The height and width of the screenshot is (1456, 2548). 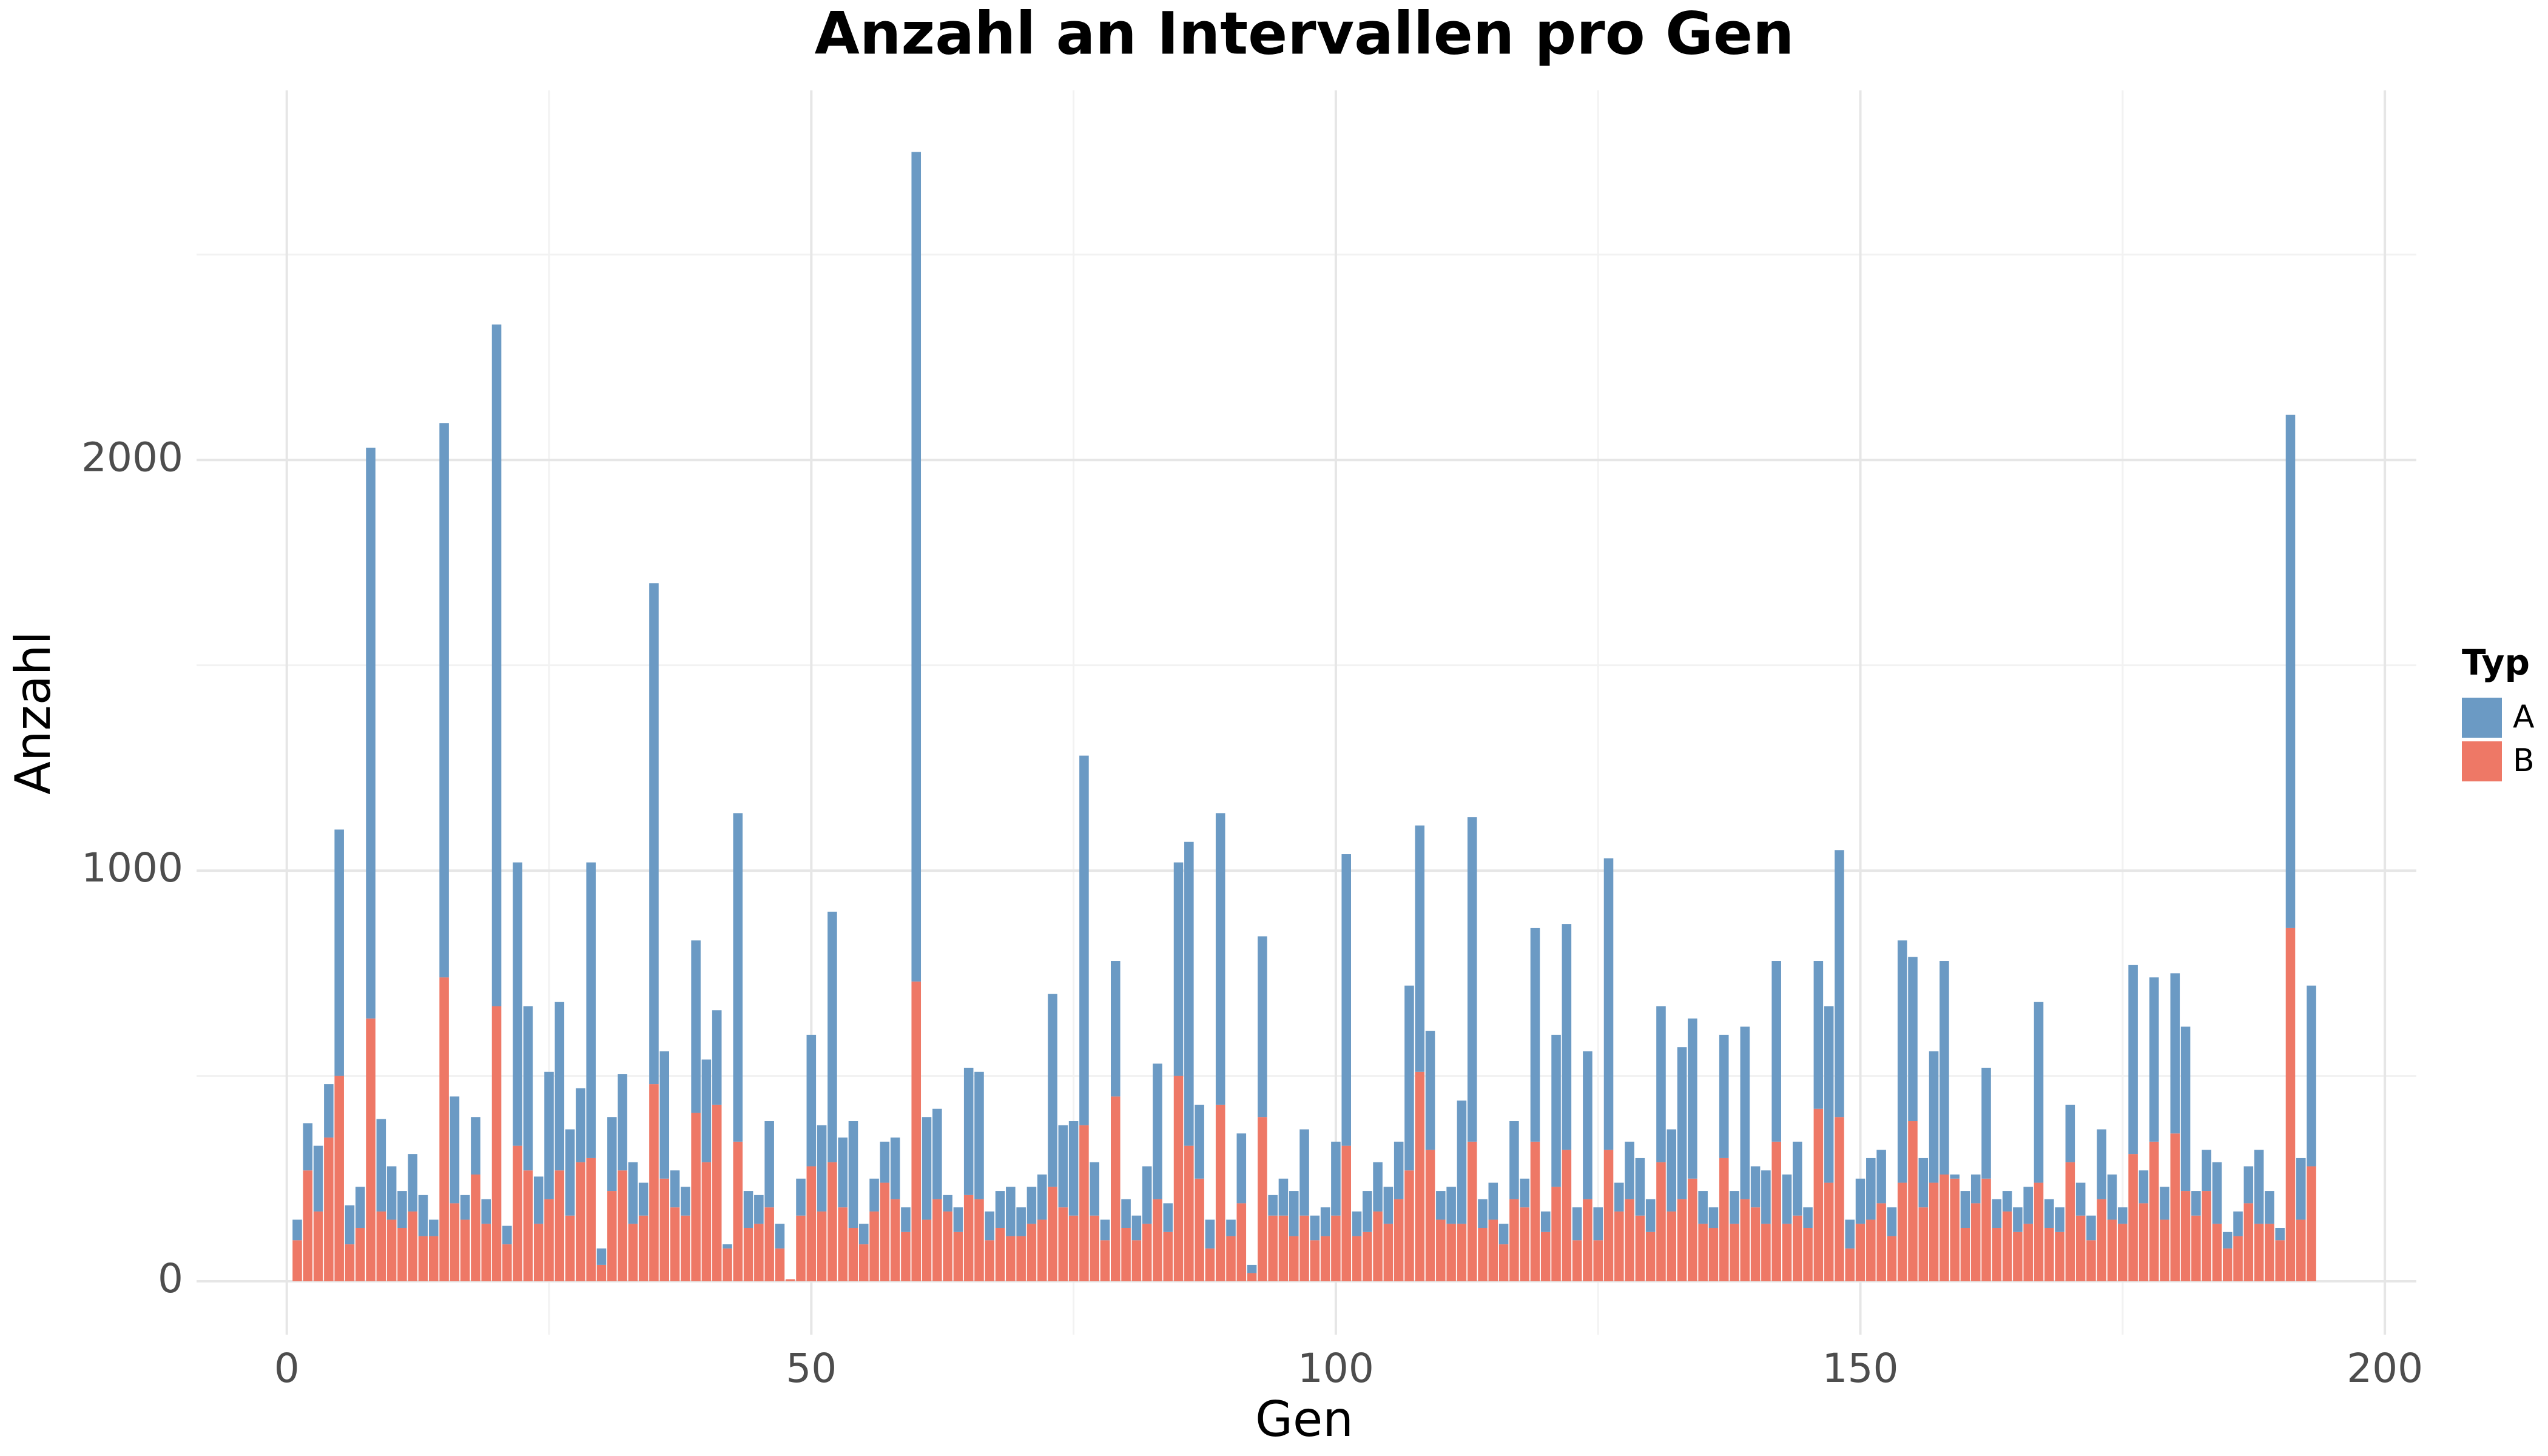 What do you see at coordinates (811, 1368) in the screenshot?
I see `x-tick-label: 50` at bounding box center [811, 1368].